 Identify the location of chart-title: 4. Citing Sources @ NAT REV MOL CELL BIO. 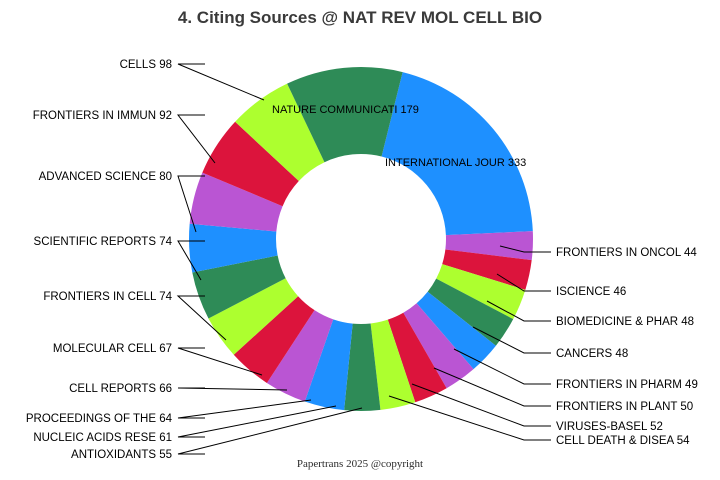
(360, 17).